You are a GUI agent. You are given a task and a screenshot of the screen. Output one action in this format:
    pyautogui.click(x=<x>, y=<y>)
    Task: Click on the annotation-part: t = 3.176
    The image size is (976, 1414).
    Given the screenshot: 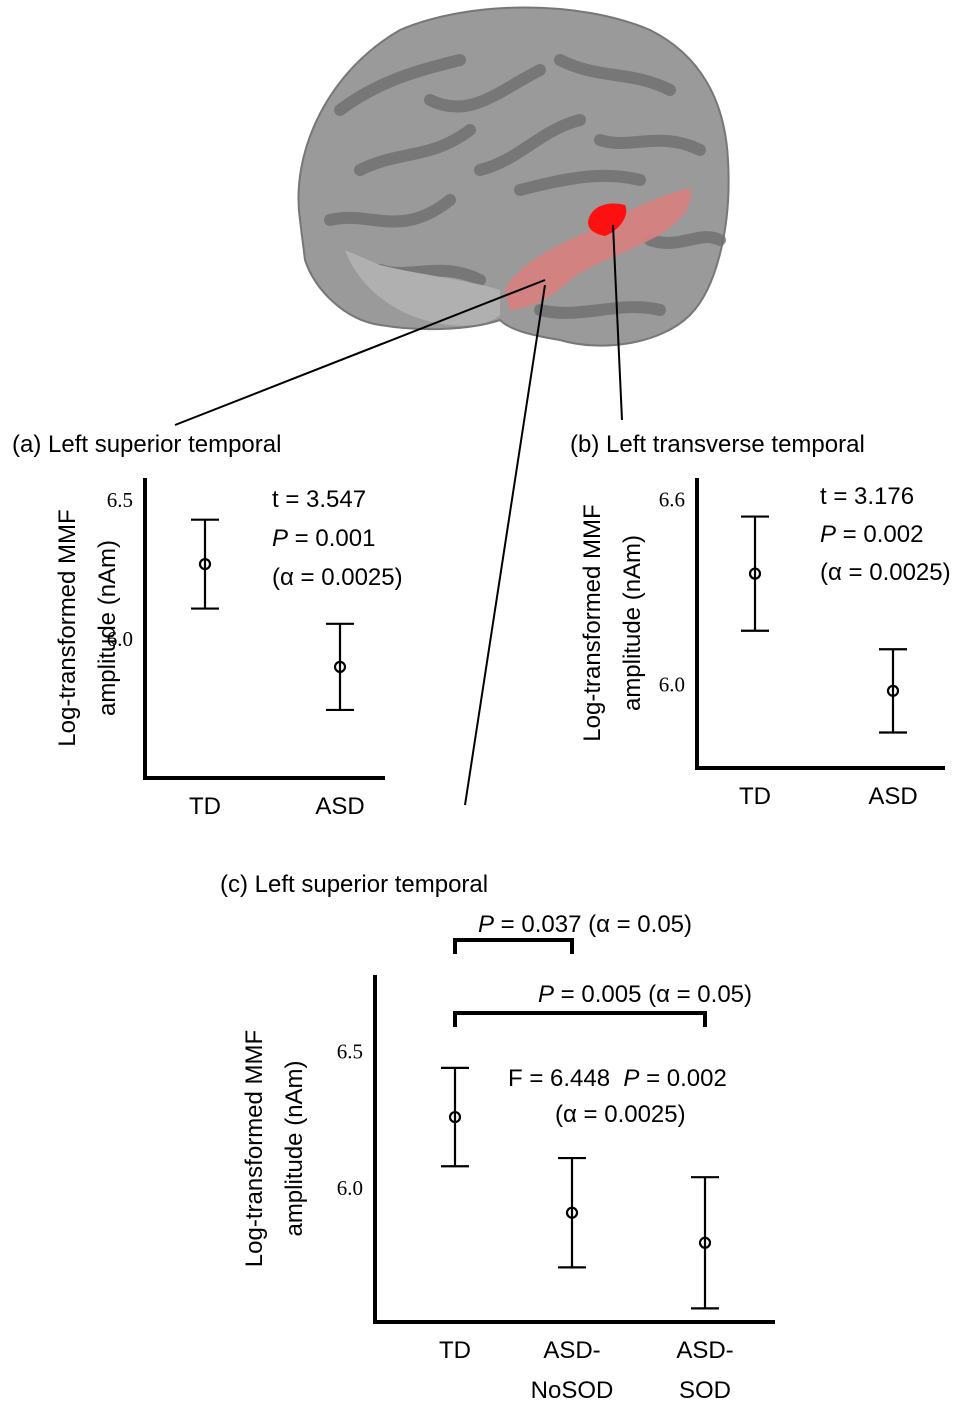 What is the action you would take?
    pyautogui.click(x=867, y=496)
    